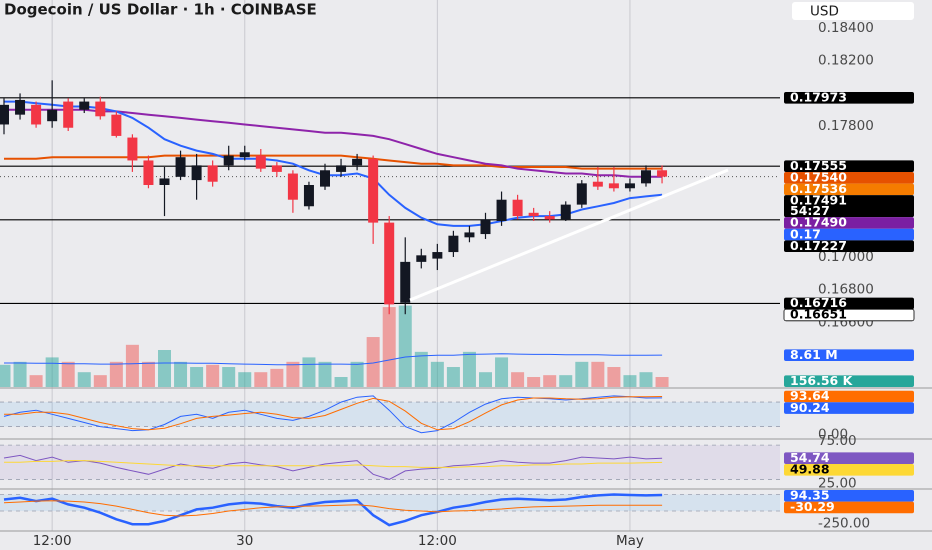 The image size is (932, 550). Describe the element at coordinates (810, 395) in the screenshot. I see `price-tag-label: 93.64` at that location.